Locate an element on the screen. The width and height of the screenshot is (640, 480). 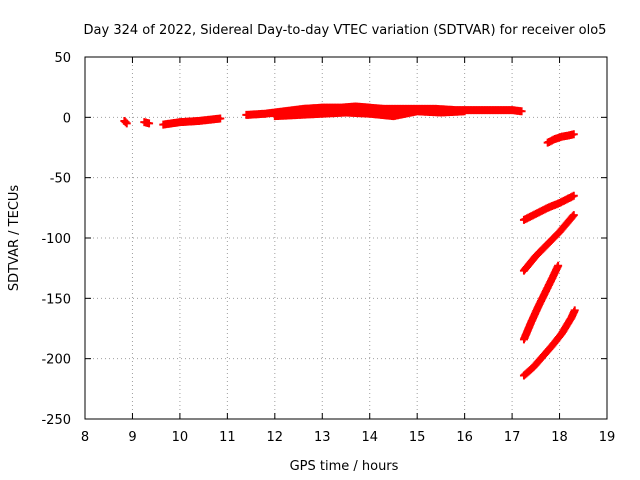
x-tick-label: 14 is located at coordinates (369, 437).